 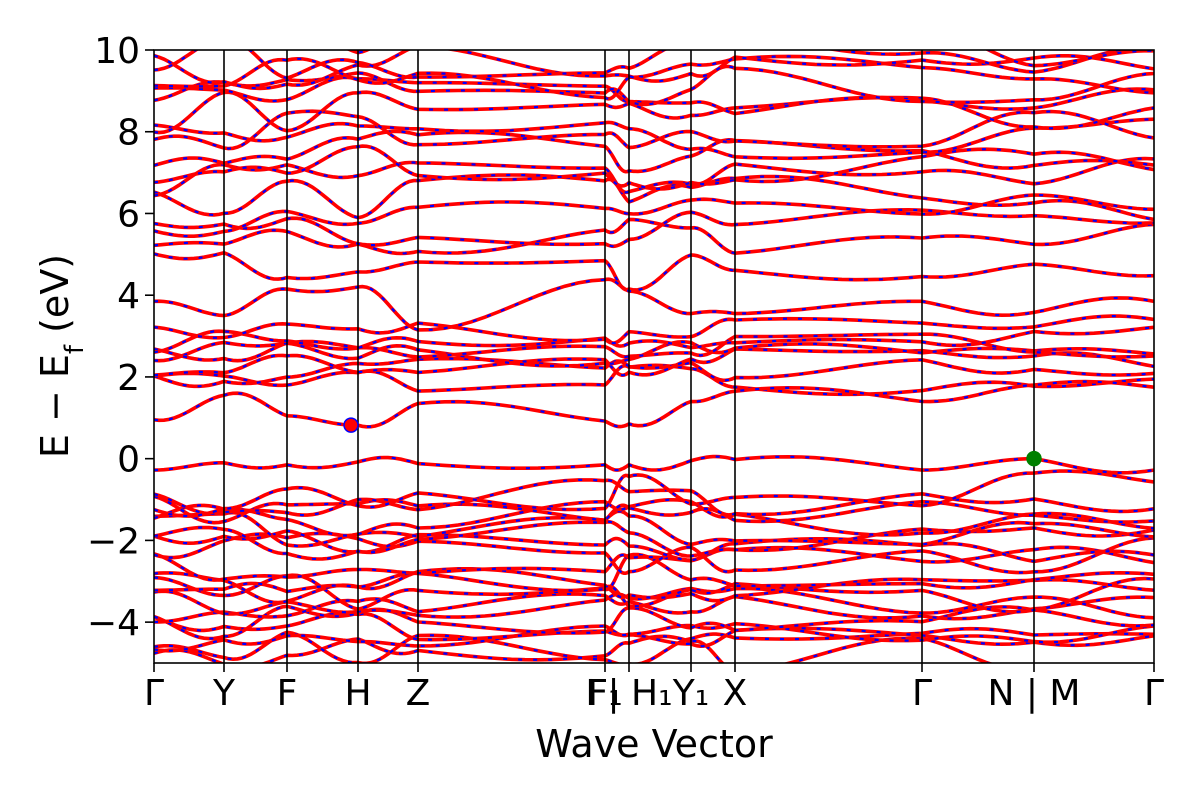 I want to click on x-tick-label-2: F, so click(x=287, y=693).